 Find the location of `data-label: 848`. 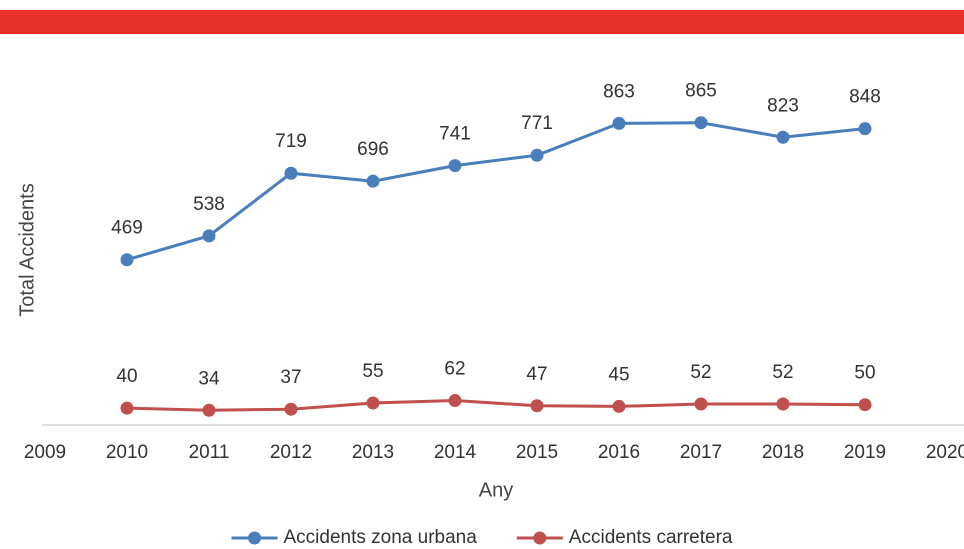

data-label: 848 is located at coordinates (865, 97).